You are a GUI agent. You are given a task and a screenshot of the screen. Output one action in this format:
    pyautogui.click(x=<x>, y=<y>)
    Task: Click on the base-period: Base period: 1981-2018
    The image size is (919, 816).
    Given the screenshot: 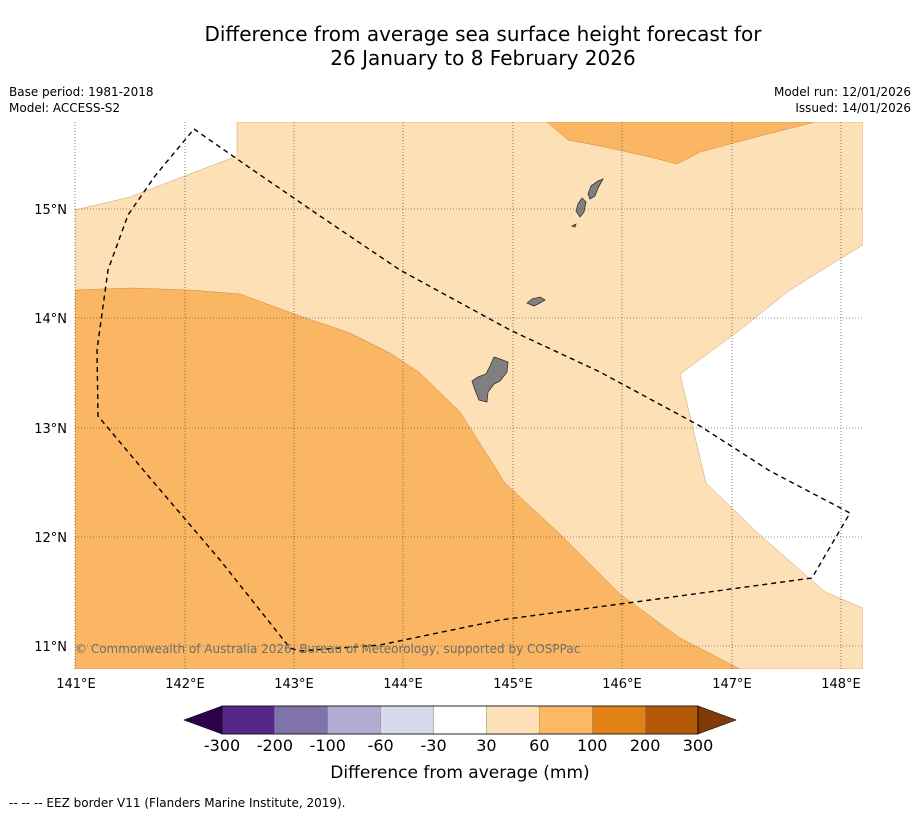 What is the action you would take?
    pyautogui.click(x=81, y=92)
    